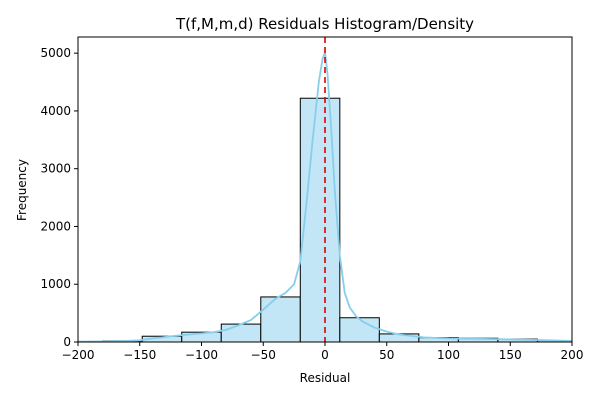 This screenshot has width=600, height=400. What do you see at coordinates (55, 284) in the screenshot?
I see `y-tick-label: 1000` at bounding box center [55, 284].